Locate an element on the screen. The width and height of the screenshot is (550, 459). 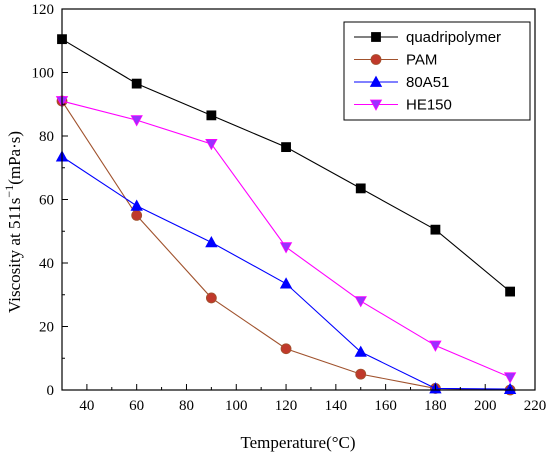
x-axis-title: Temperature(°C) is located at coordinates (297, 442).